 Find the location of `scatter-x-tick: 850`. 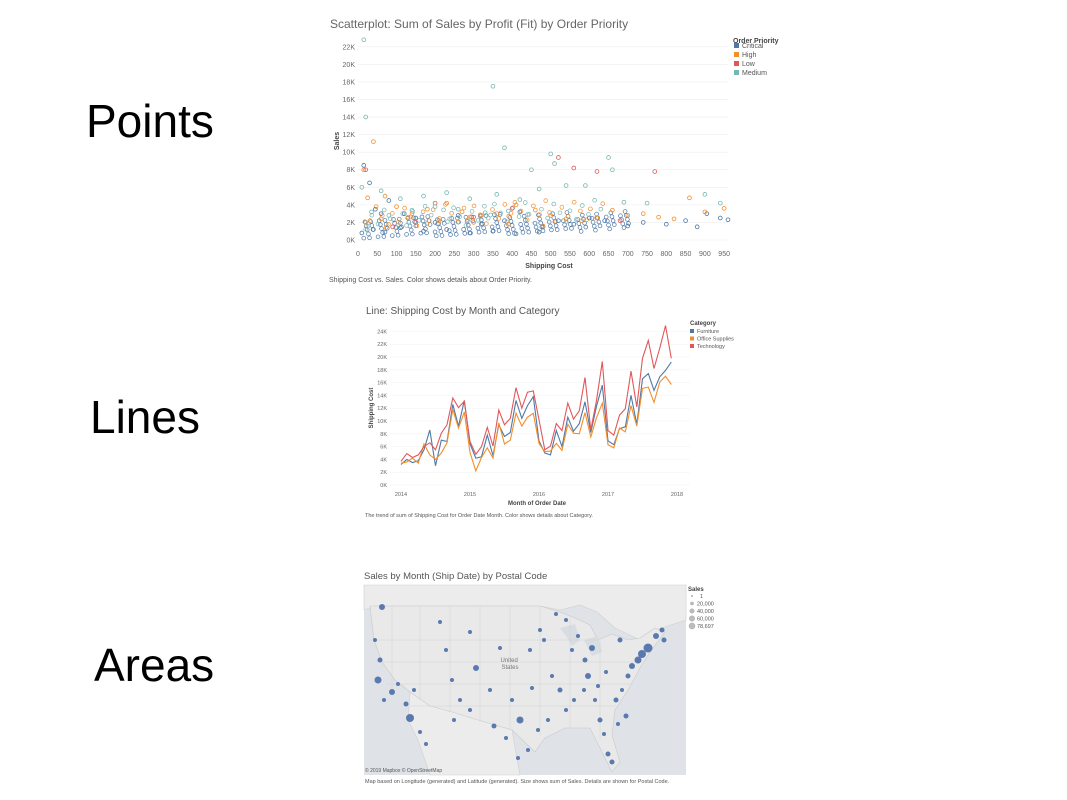

scatter-x-tick: 850 is located at coordinates (686, 254).